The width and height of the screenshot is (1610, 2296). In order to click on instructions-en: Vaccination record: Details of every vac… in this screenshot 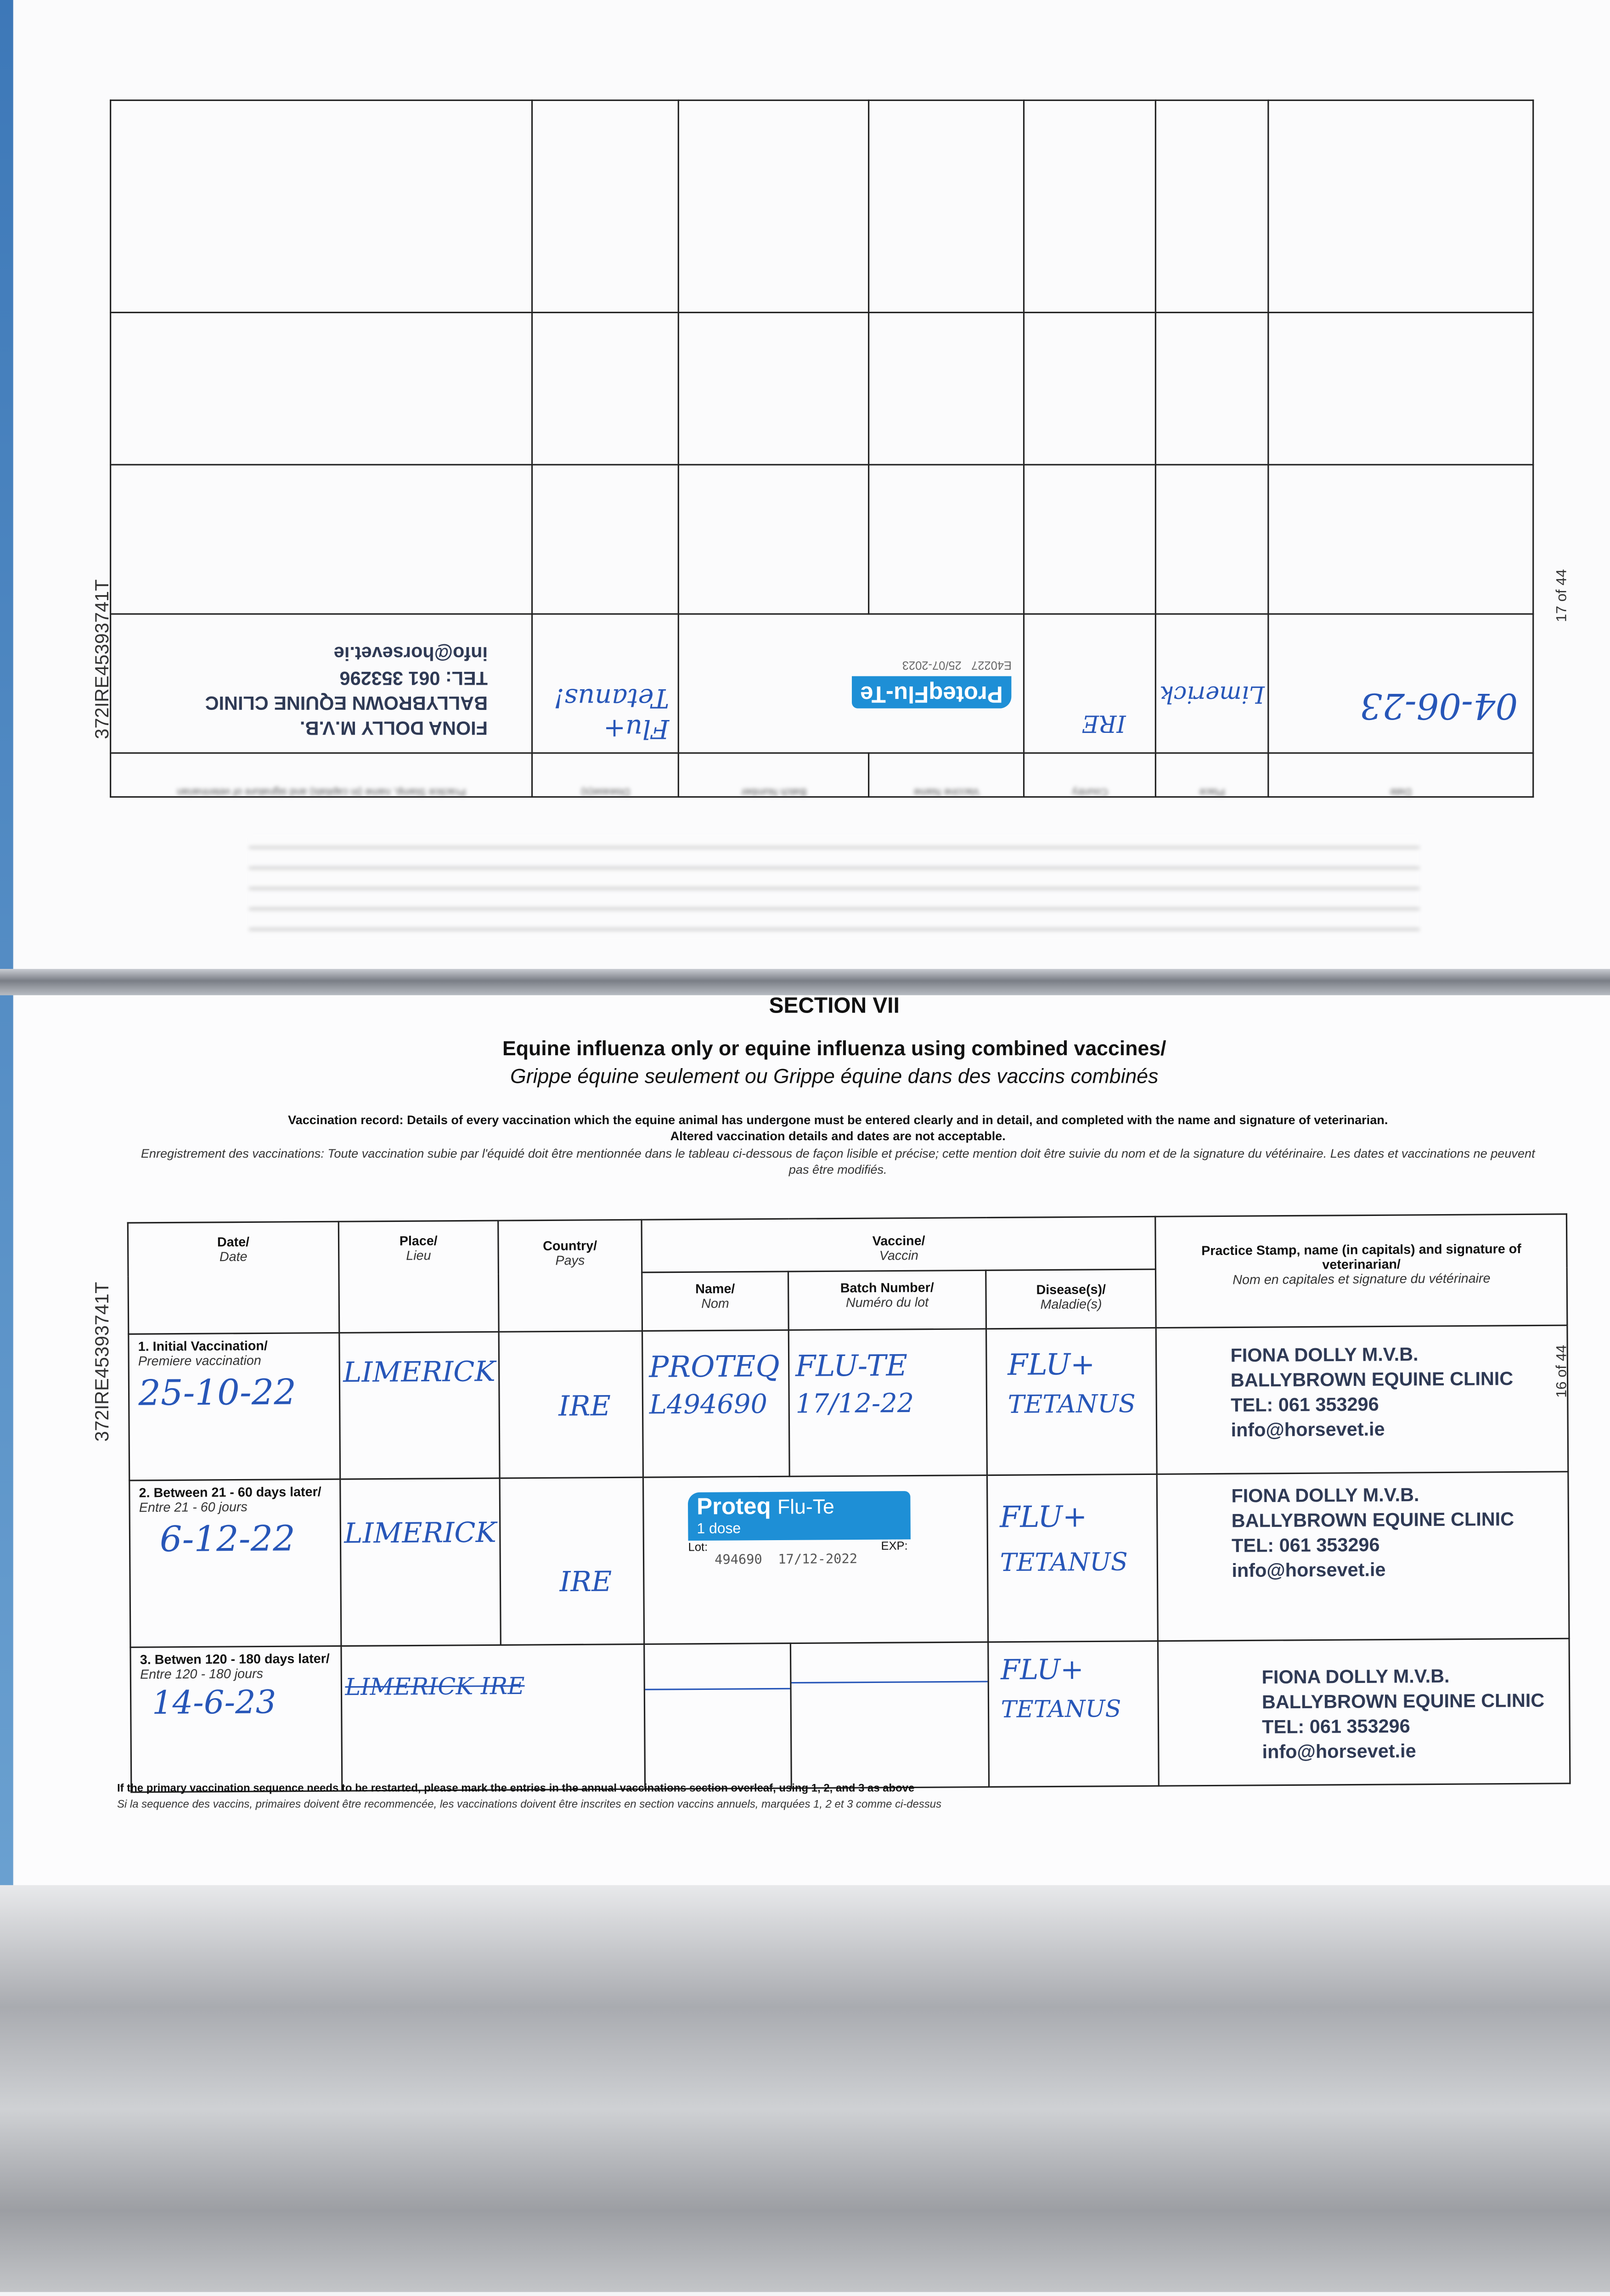, I will do `click(838, 1127)`.